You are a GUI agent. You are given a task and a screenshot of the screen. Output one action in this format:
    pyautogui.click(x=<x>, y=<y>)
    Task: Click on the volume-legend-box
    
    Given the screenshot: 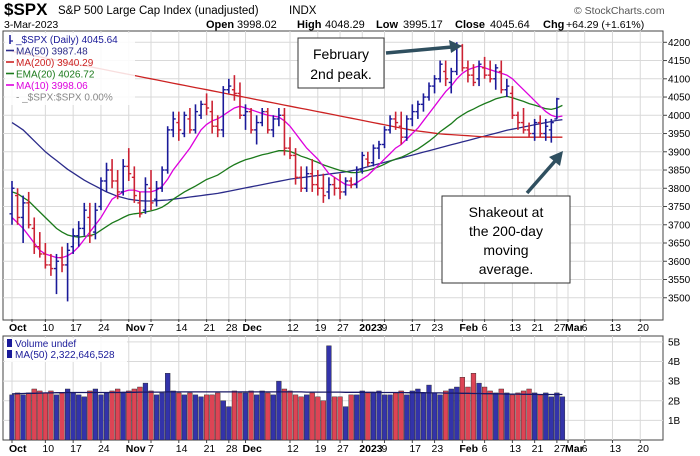 What is the action you would take?
    pyautogui.click(x=66, y=350)
    